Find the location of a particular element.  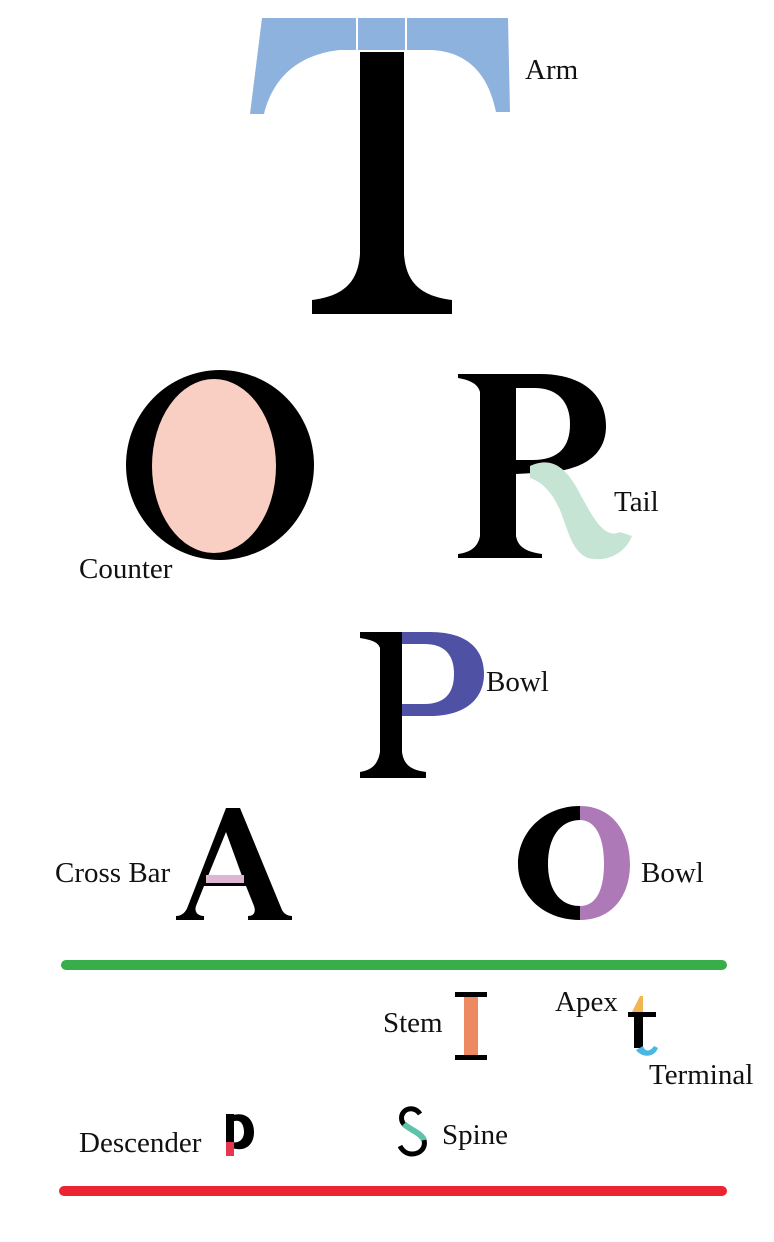

bowl-o-highlight is located at coordinates (605, 863).